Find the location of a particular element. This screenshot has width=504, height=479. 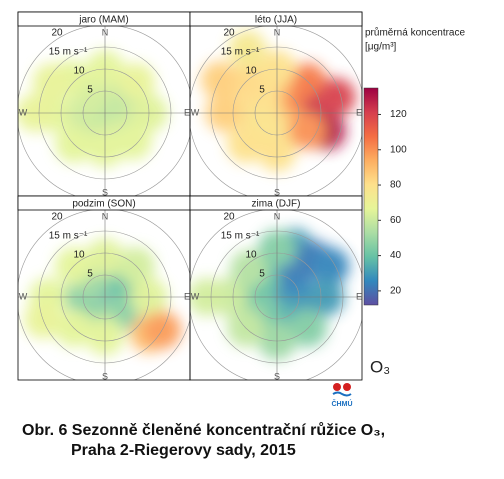

pollutant: O₃ is located at coordinates (380, 366).